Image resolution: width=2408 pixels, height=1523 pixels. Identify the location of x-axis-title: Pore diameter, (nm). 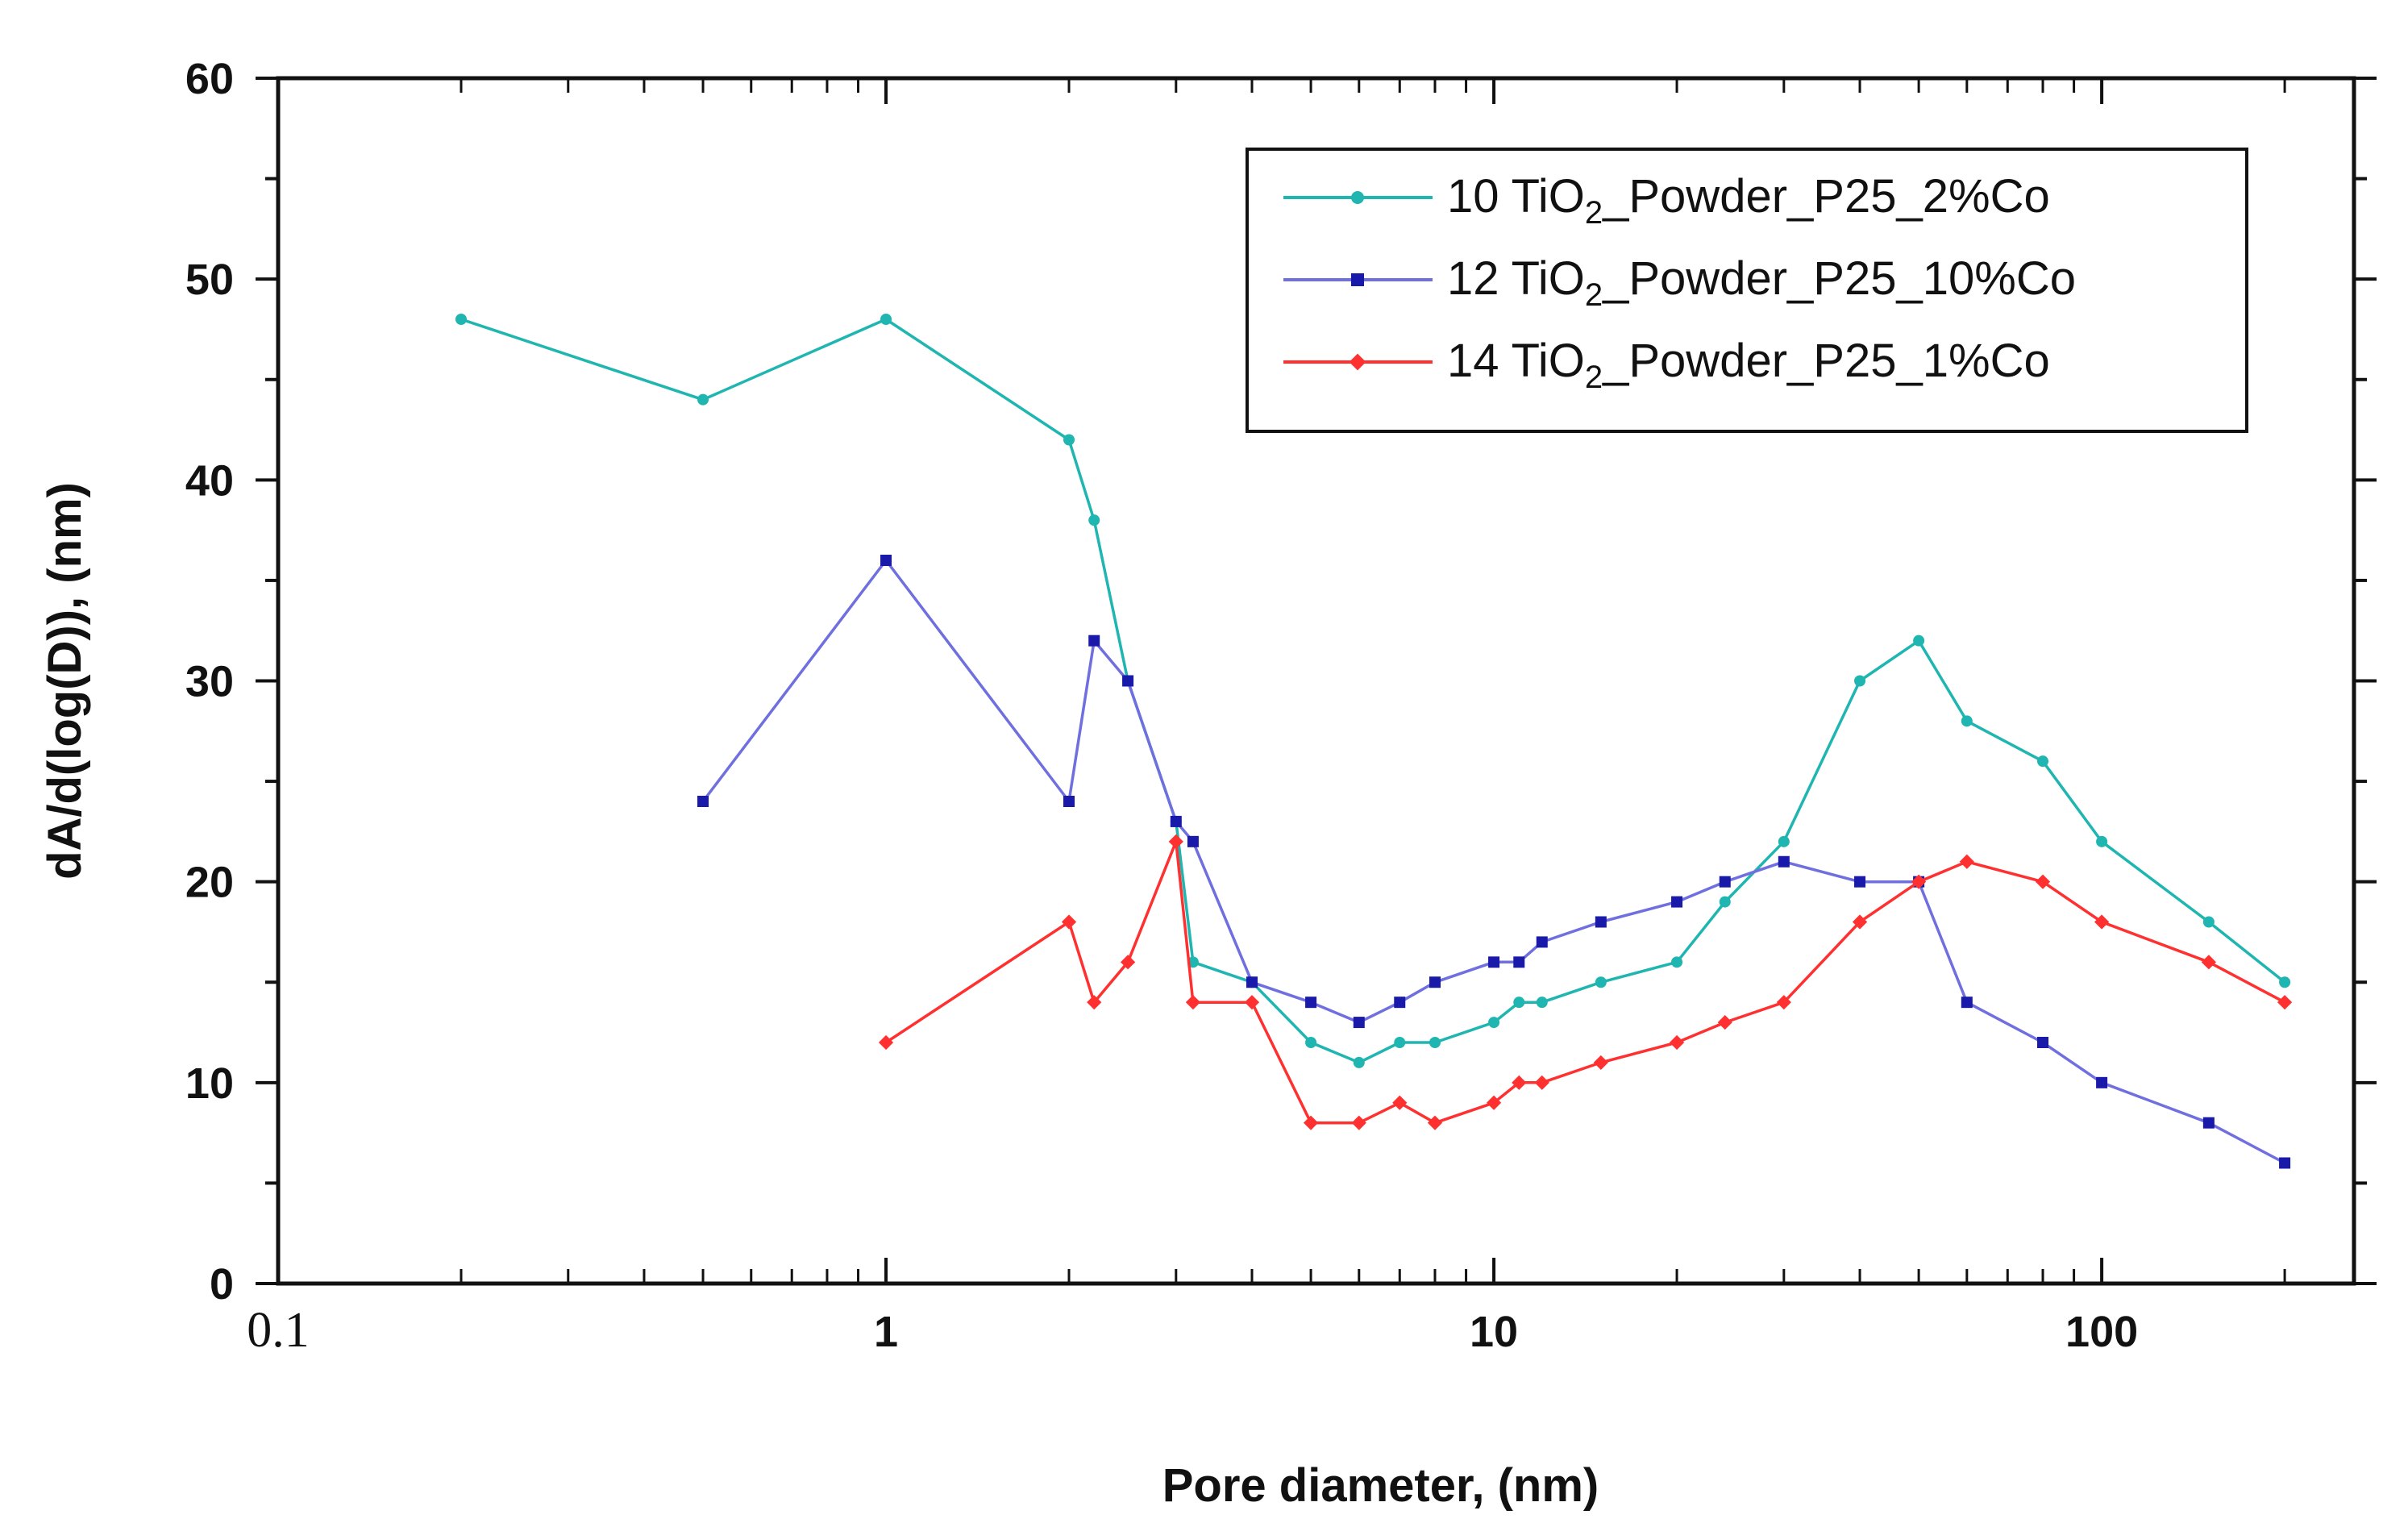
(1380, 1485).